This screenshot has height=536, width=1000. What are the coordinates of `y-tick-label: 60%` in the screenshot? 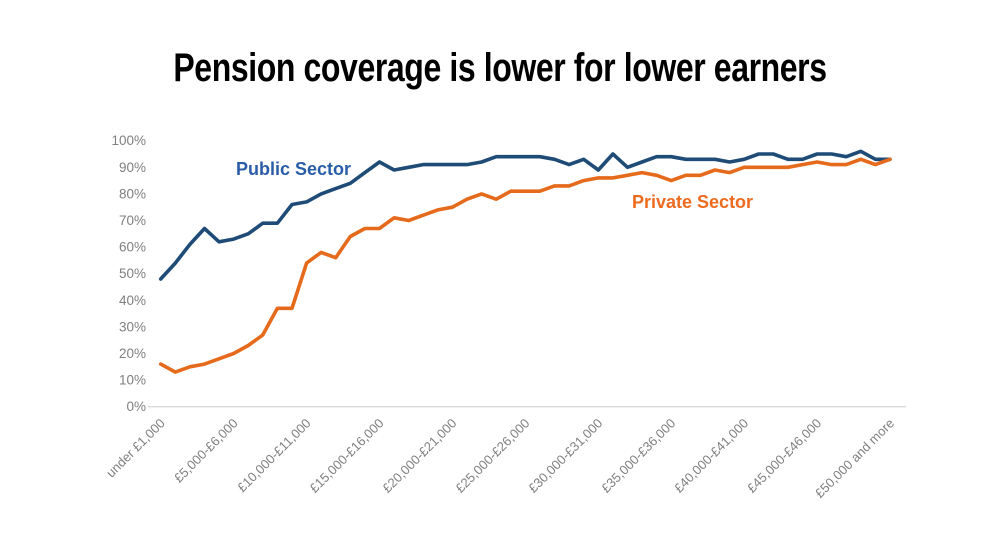 It's located at (132, 247).